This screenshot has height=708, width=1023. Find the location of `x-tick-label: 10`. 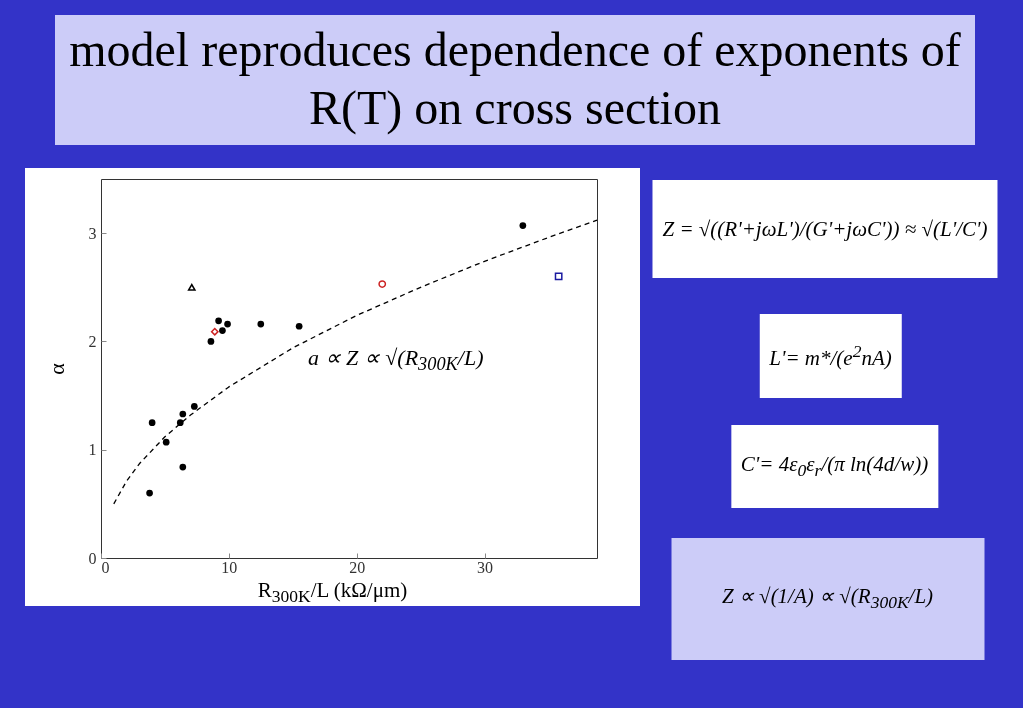

x-tick-label: 10 is located at coordinates (229, 567).